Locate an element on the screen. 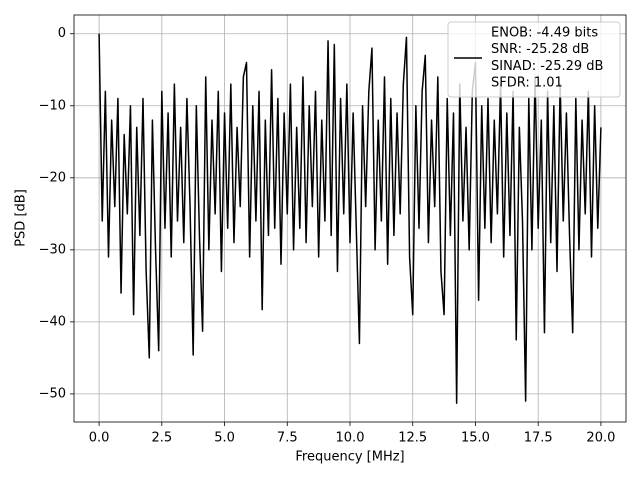  x-axis-label: Frequency [MHz] is located at coordinates (349, 457).